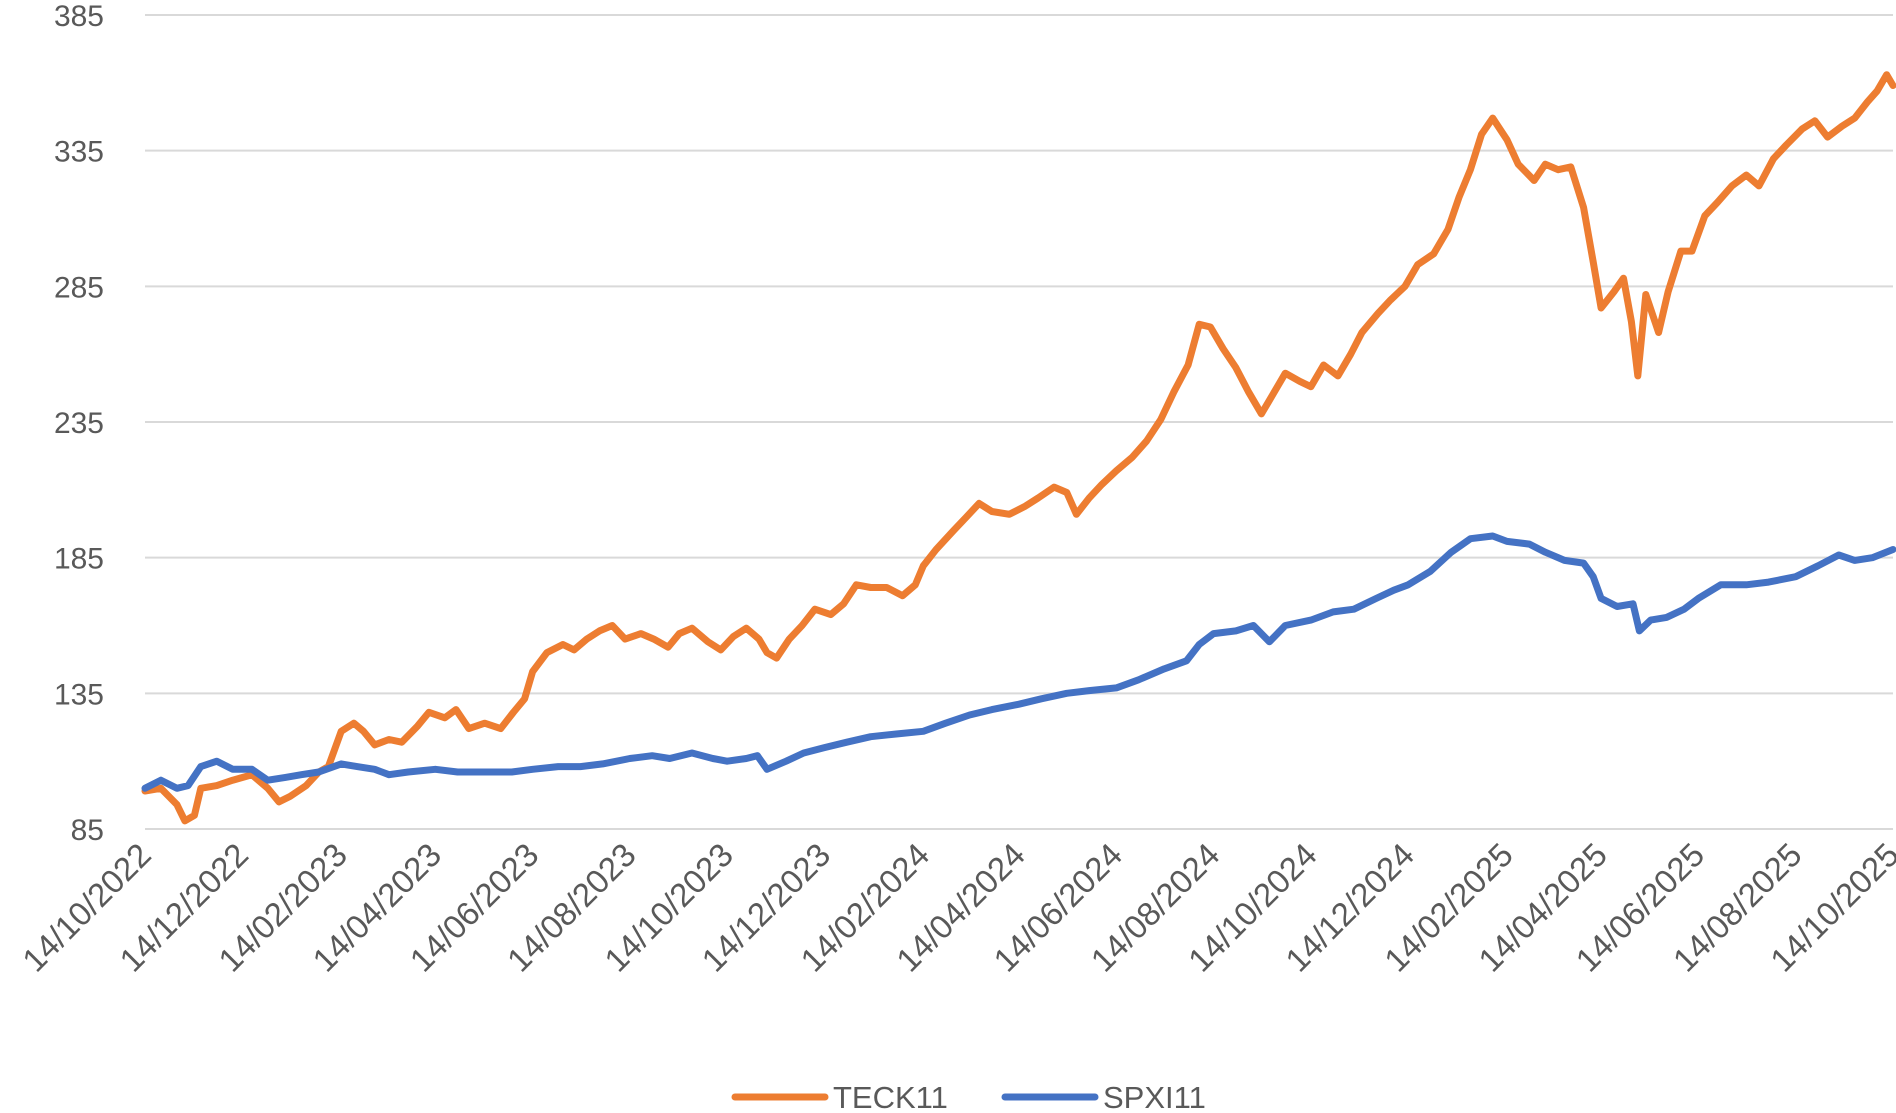 Image resolution: width=1896 pixels, height=1113 pixels. Describe the element at coordinates (79, 559) in the screenshot. I see `y-tick-label: 185` at that location.